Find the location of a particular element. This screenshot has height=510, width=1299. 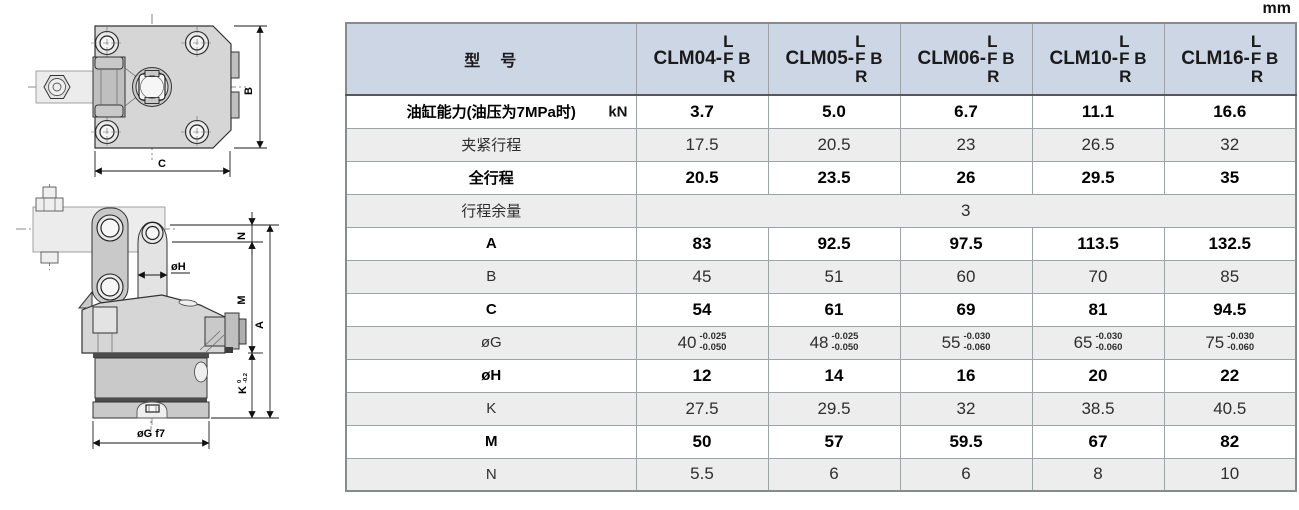

value-cell: 59.5 is located at coordinates (966, 441).